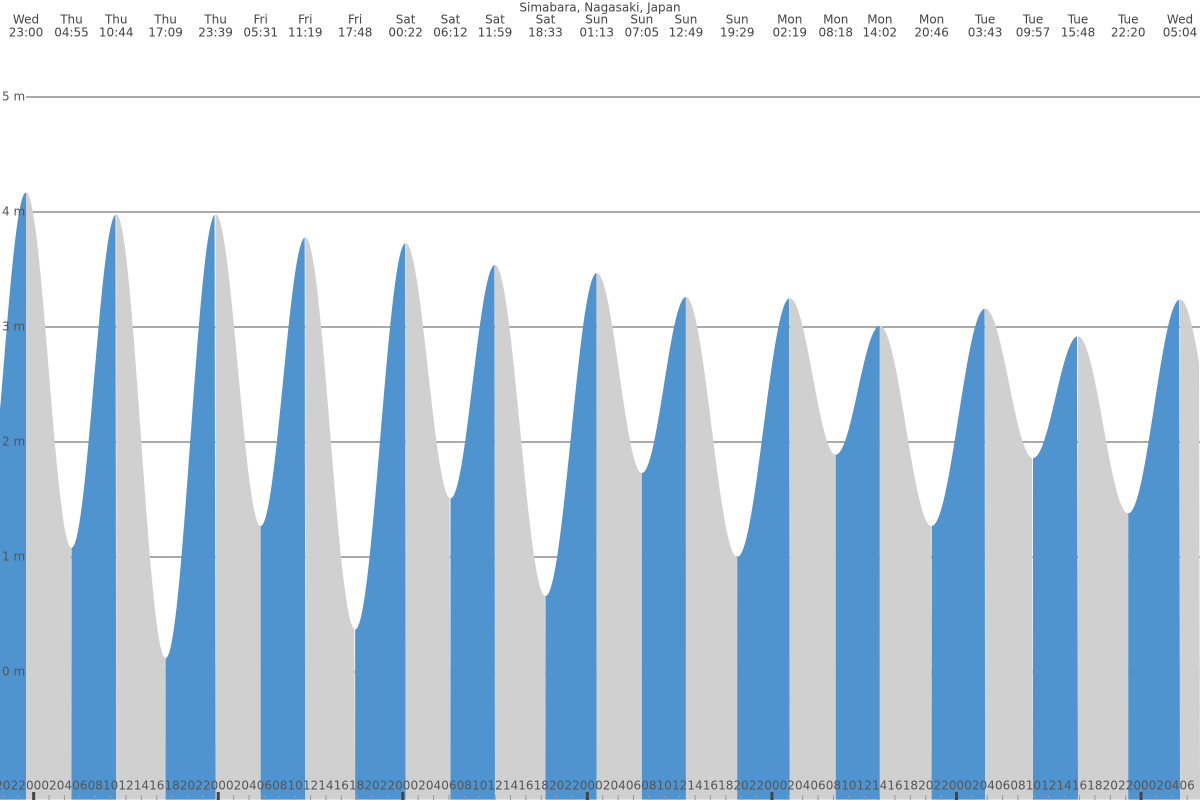 Image resolution: width=1200 pixels, height=800 pixels. Describe the element at coordinates (116, 33) in the screenshot. I see `extreme-time: 10:44` at that location.